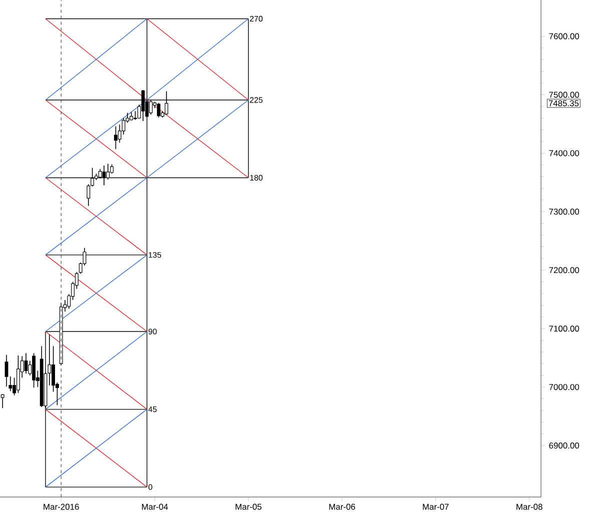  What do you see at coordinates (564, 153) in the screenshot?
I see `y-tick-label: 7400.00` at bounding box center [564, 153].